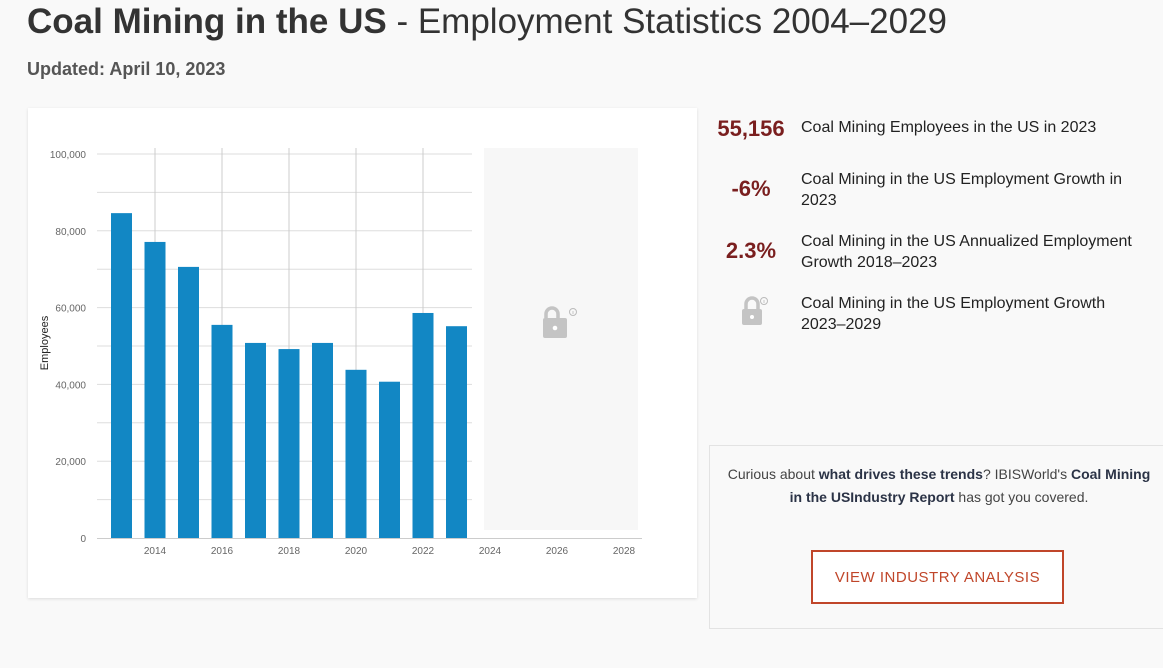 The width and height of the screenshot is (1163, 668). Describe the element at coordinates (188, 402) in the screenshot. I see `bar-2015` at that location.